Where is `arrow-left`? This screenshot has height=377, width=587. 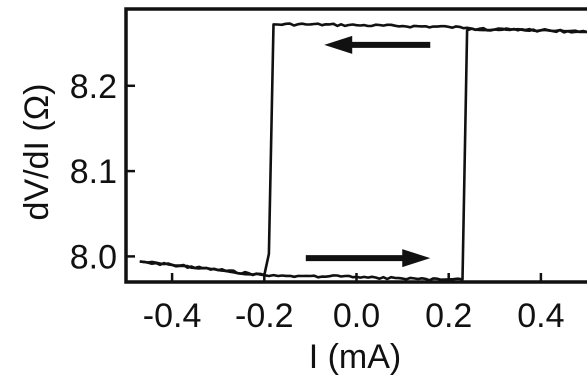 arrow-left is located at coordinates (377, 44).